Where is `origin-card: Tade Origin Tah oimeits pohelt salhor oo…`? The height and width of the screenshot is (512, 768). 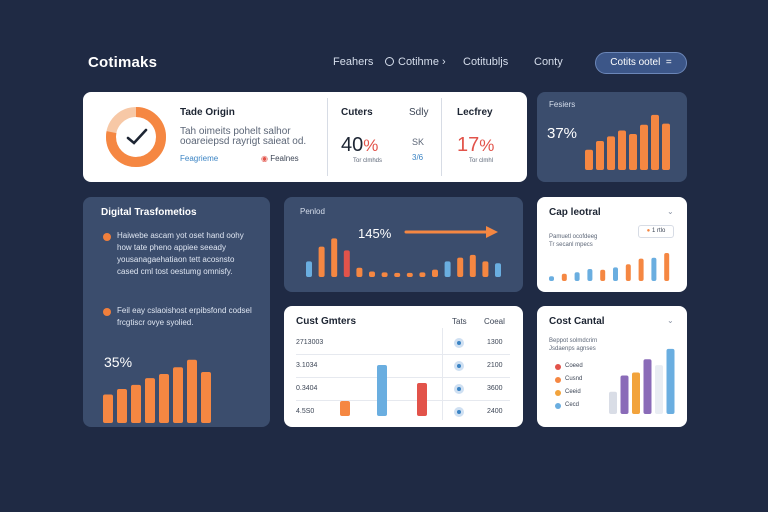 origin-card: Tade Origin Tah oimeits pohelt salhor oo… is located at coordinates (305, 137).